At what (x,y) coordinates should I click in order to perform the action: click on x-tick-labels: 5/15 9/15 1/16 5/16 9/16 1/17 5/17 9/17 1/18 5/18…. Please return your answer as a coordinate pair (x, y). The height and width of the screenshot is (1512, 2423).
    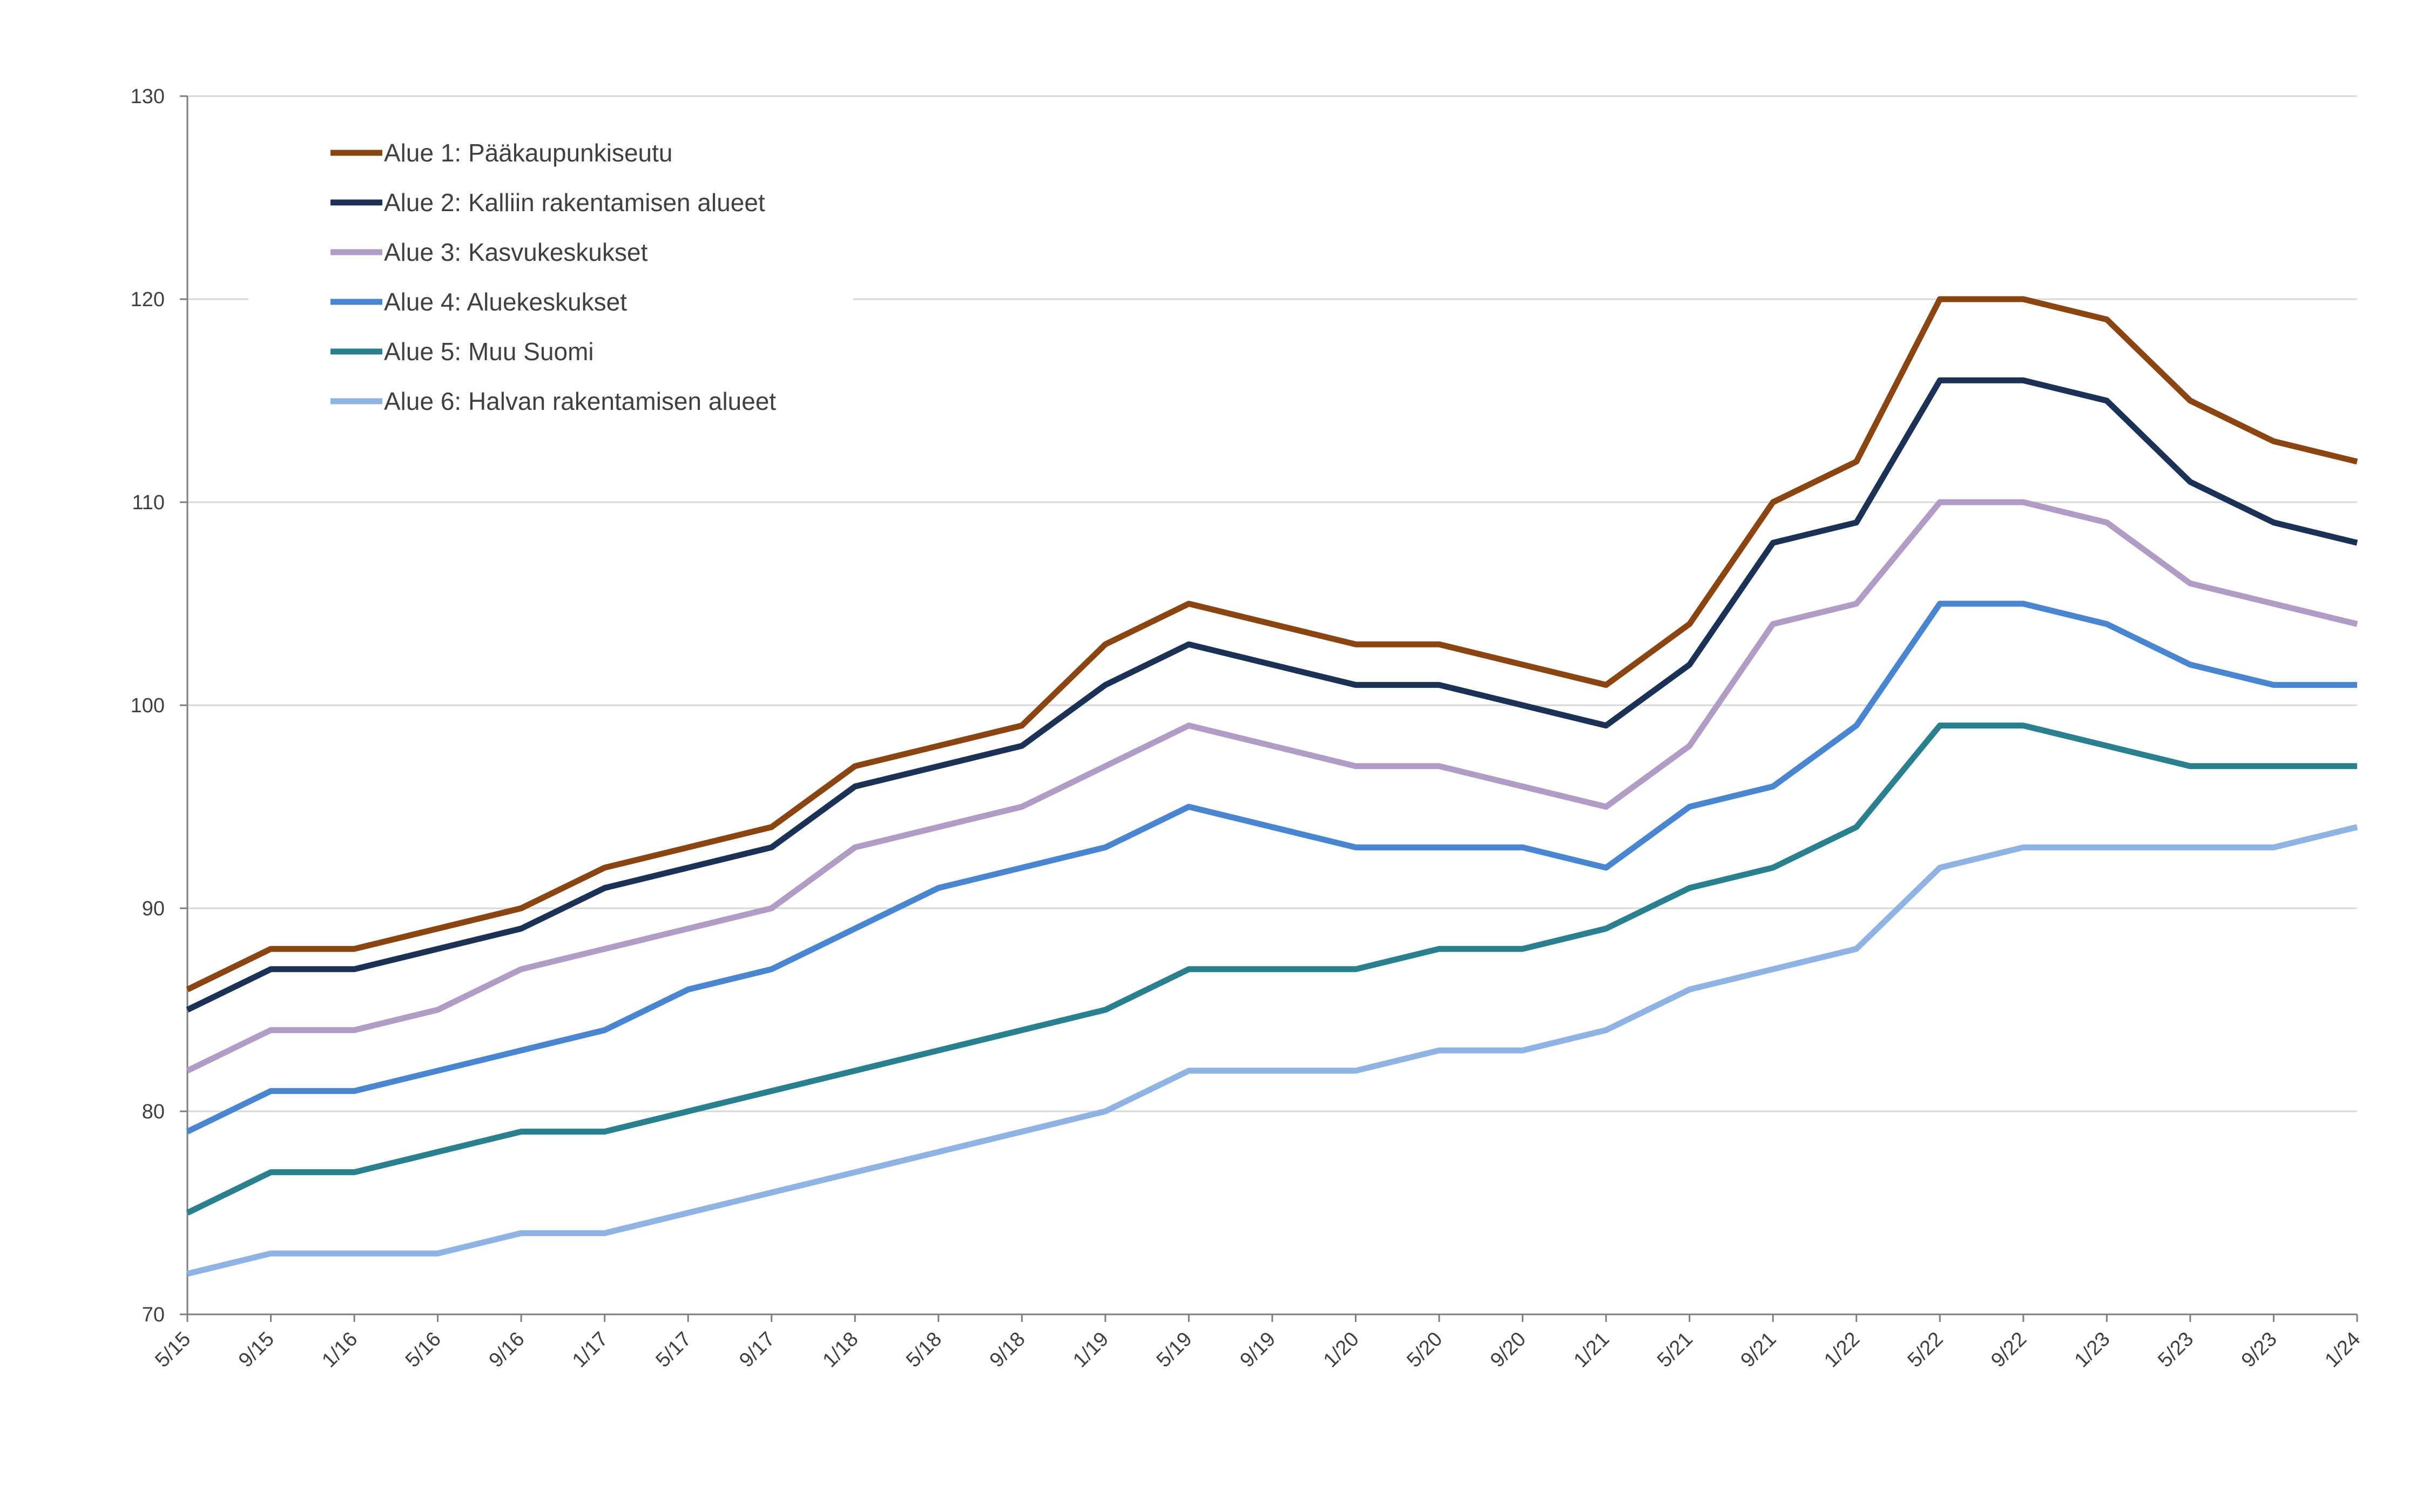
    Looking at the image, I should click on (1258, 1343).